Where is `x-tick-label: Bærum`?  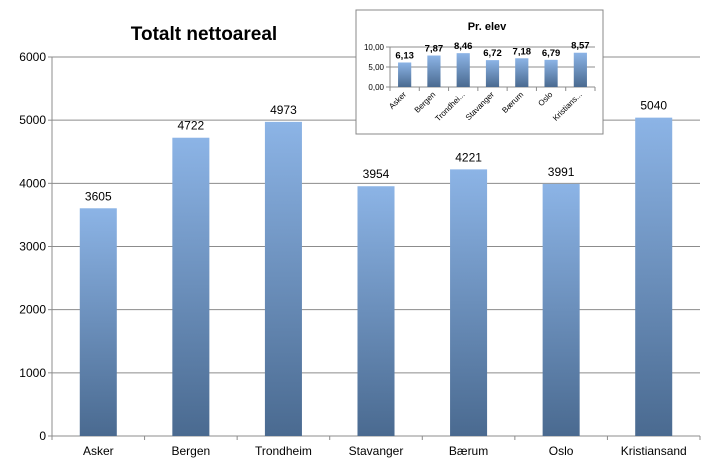
x-tick-label: Bærum is located at coordinates (468, 451).